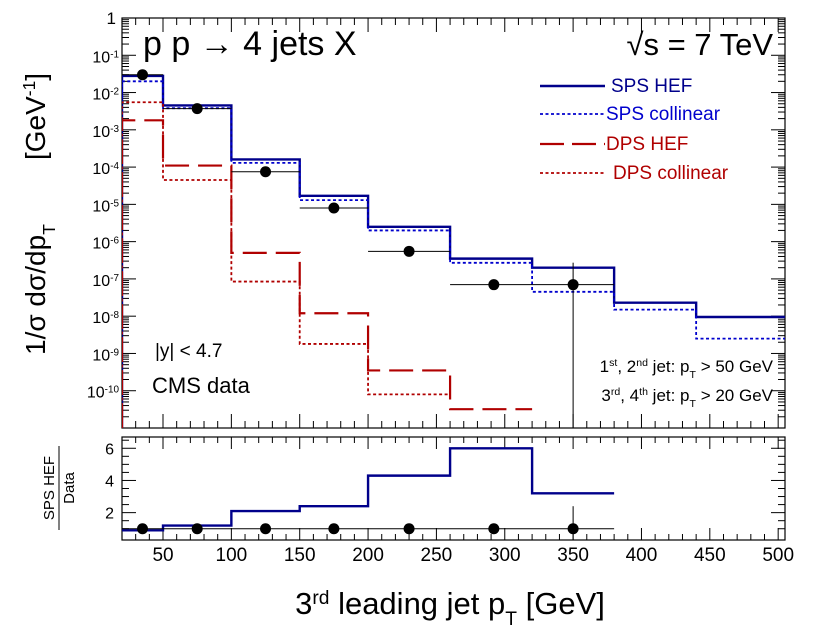  I want to click on jet-cut-label-1: 1st, 2nd jet: pT > 50 GeV, so click(687, 369).